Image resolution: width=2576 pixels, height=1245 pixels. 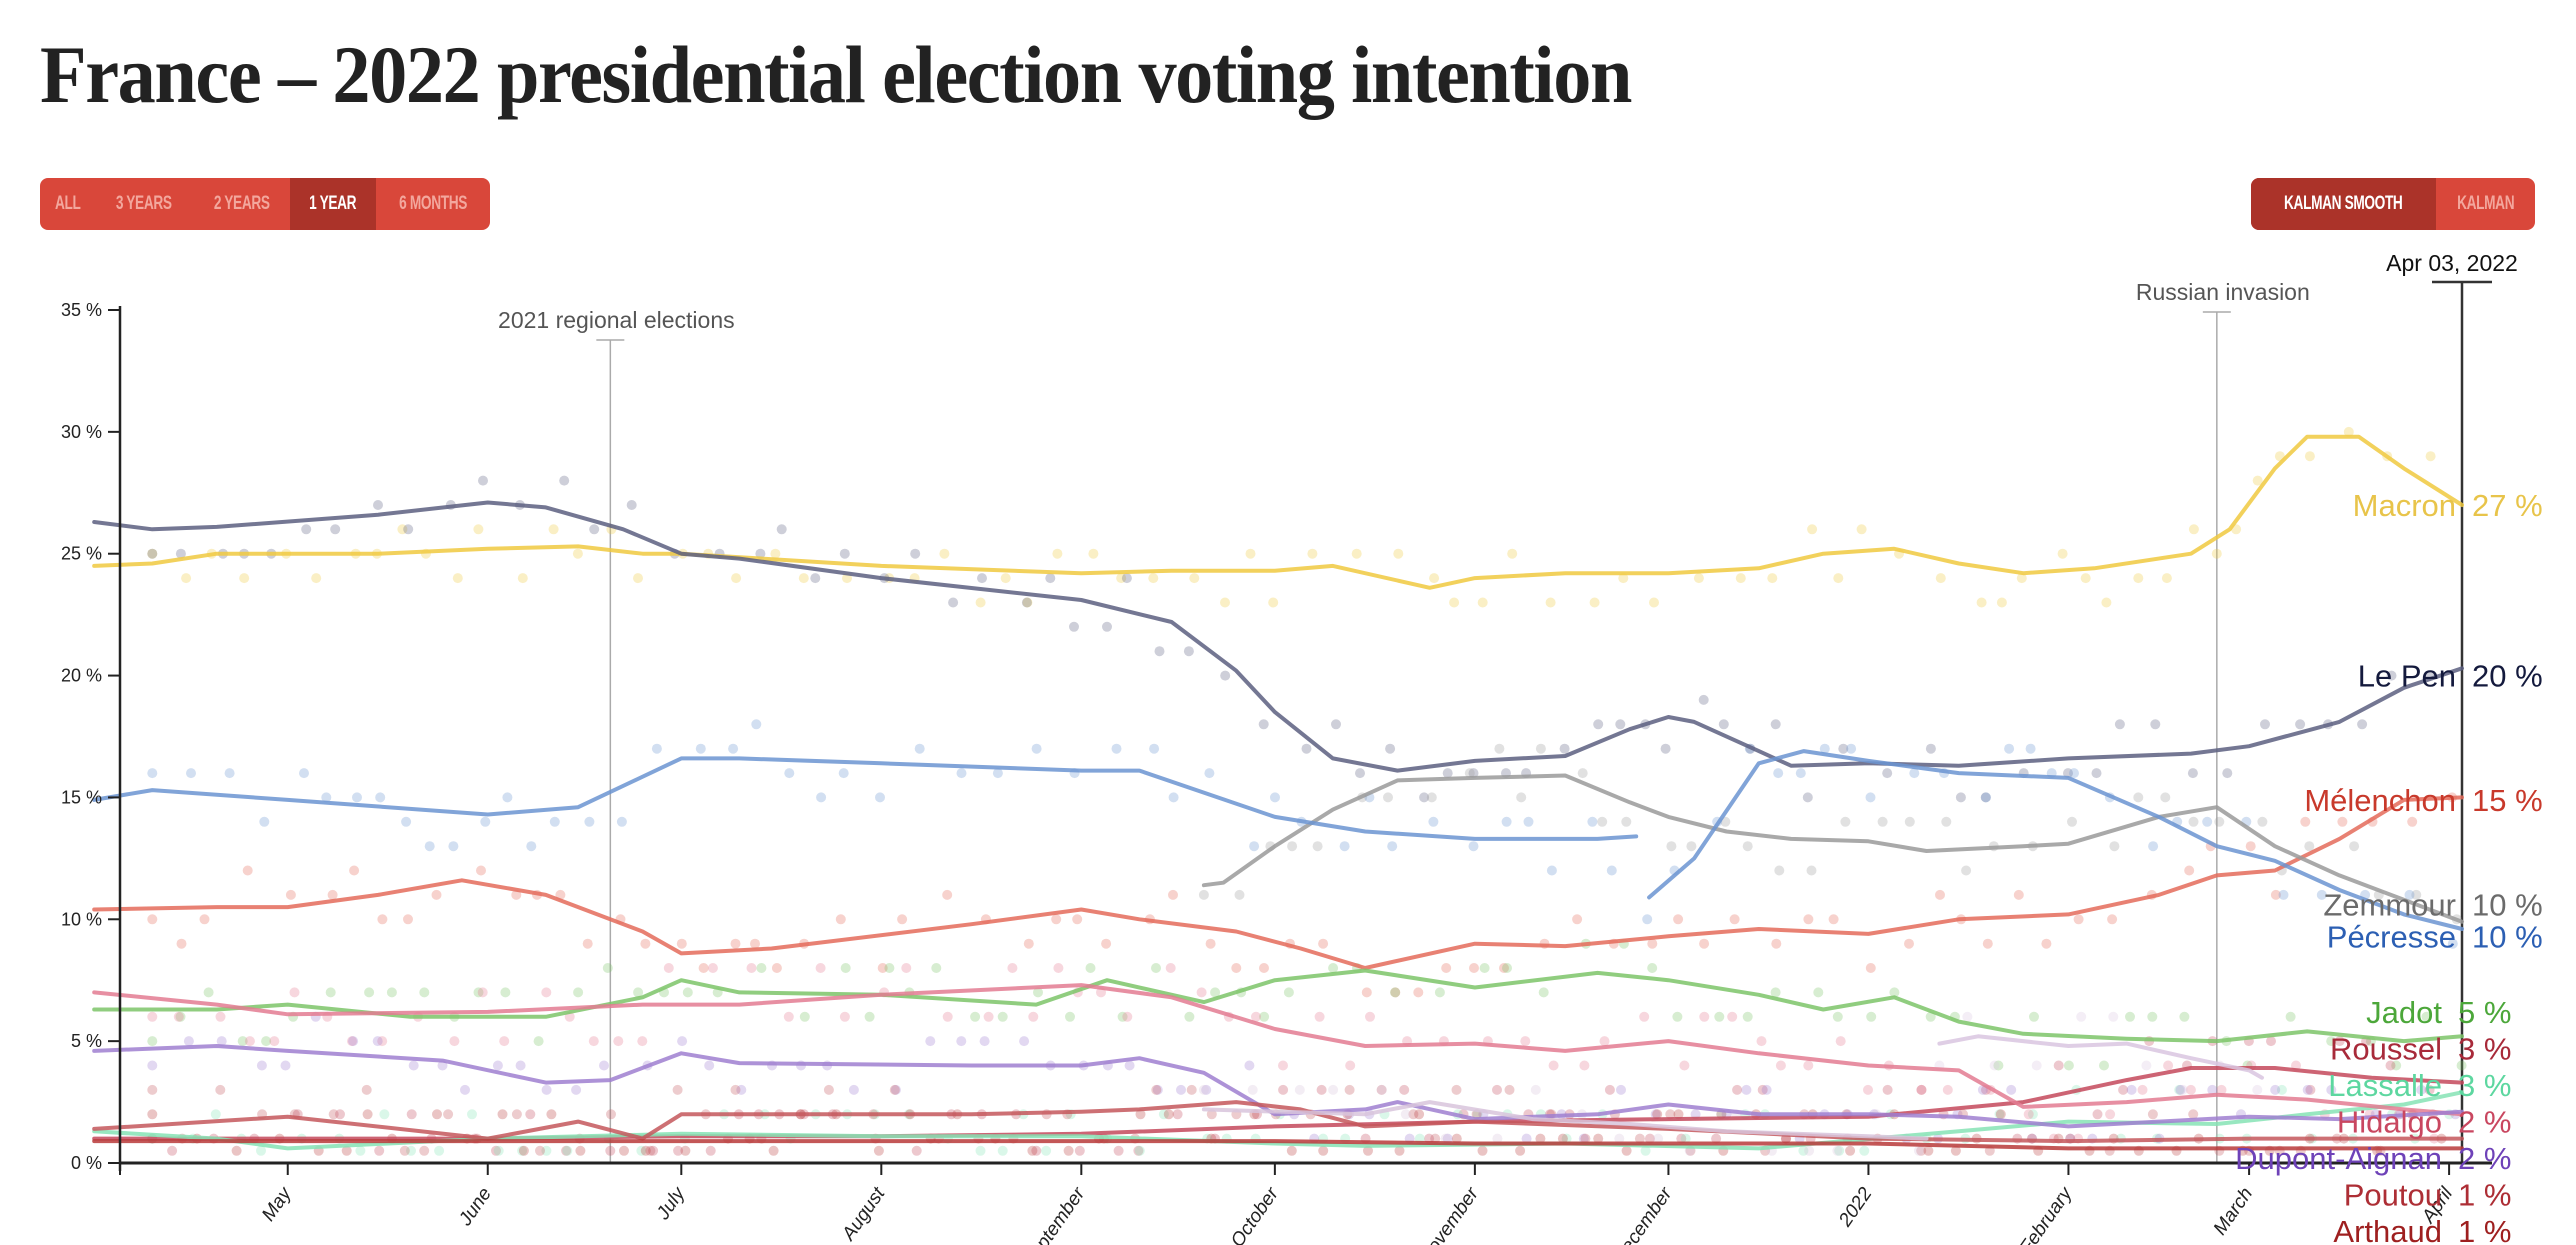 What do you see at coordinates (2338, 1158) in the screenshot?
I see `series-label-dupont-aignan: Dupont-Aignan` at bounding box center [2338, 1158].